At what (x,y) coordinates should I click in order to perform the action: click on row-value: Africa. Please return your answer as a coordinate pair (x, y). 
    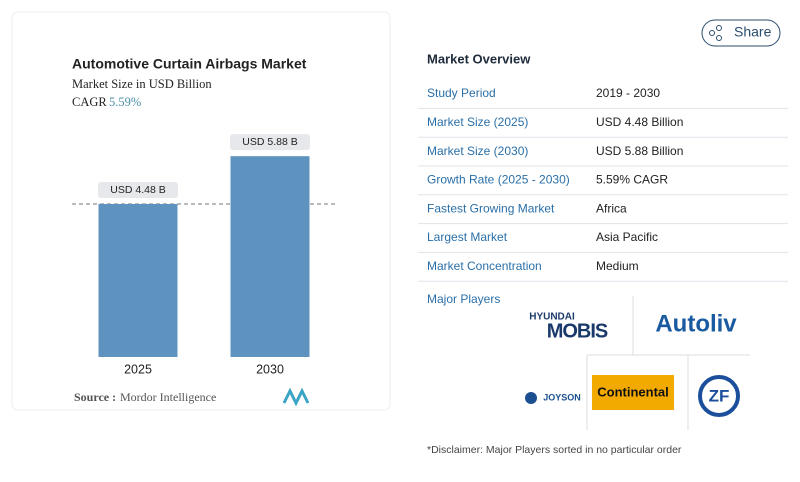
    Looking at the image, I should click on (611, 208).